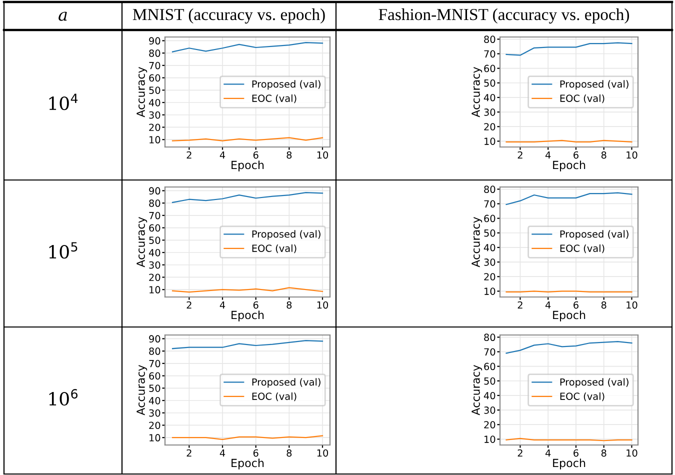 This screenshot has width=675, height=475. Describe the element at coordinates (63, 102) in the screenshot. I see `text: 10$^{4}$` at that location.